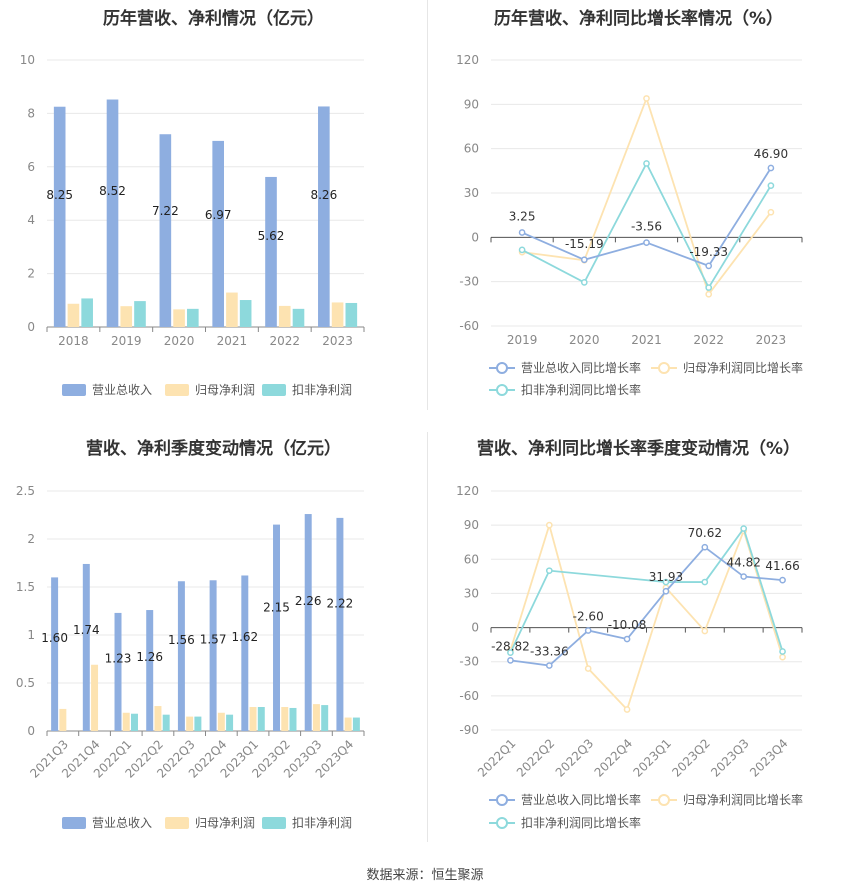 This screenshot has height=890, width=850. I want to click on revenue-growth-data-label: 70.62, so click(705, 533).